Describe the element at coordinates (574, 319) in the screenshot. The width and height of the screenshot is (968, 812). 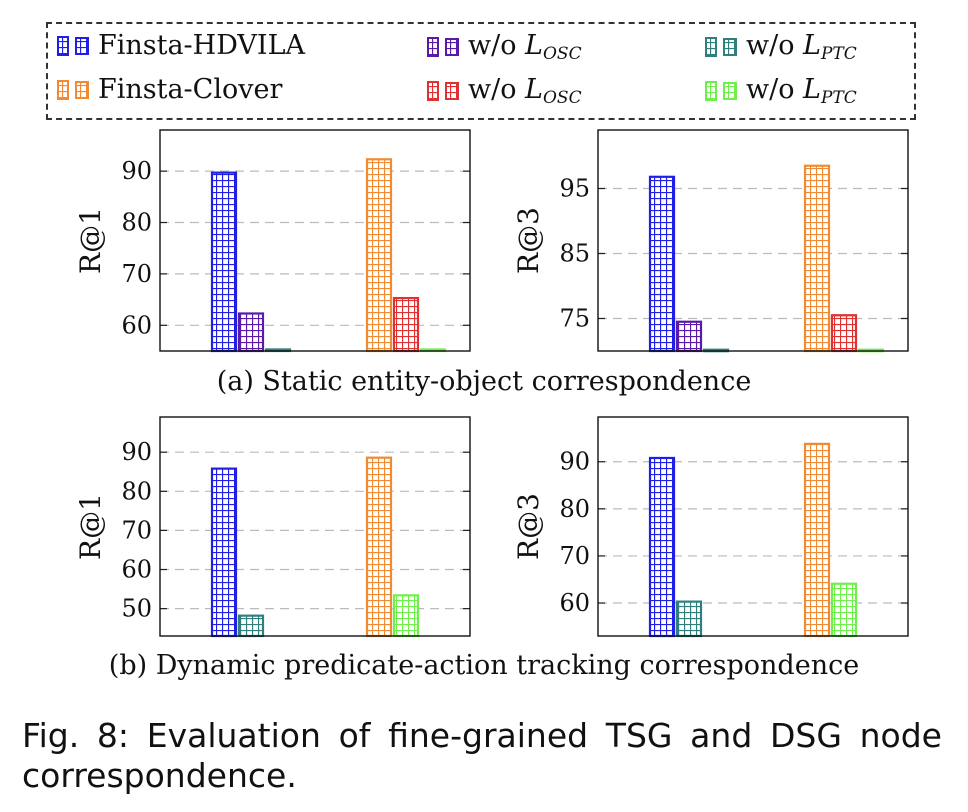
I see `y-tick-label: 75` at that location.